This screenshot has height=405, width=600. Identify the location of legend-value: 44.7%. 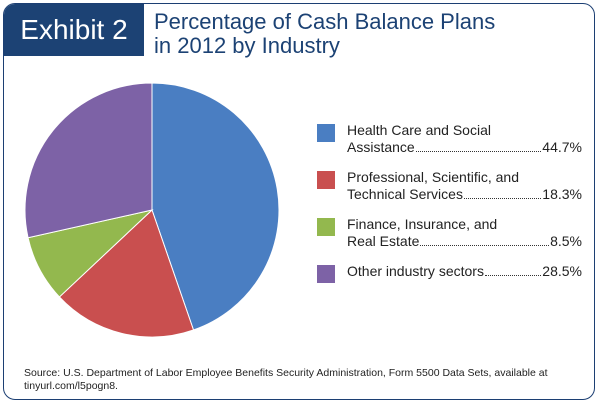
(562, 147).